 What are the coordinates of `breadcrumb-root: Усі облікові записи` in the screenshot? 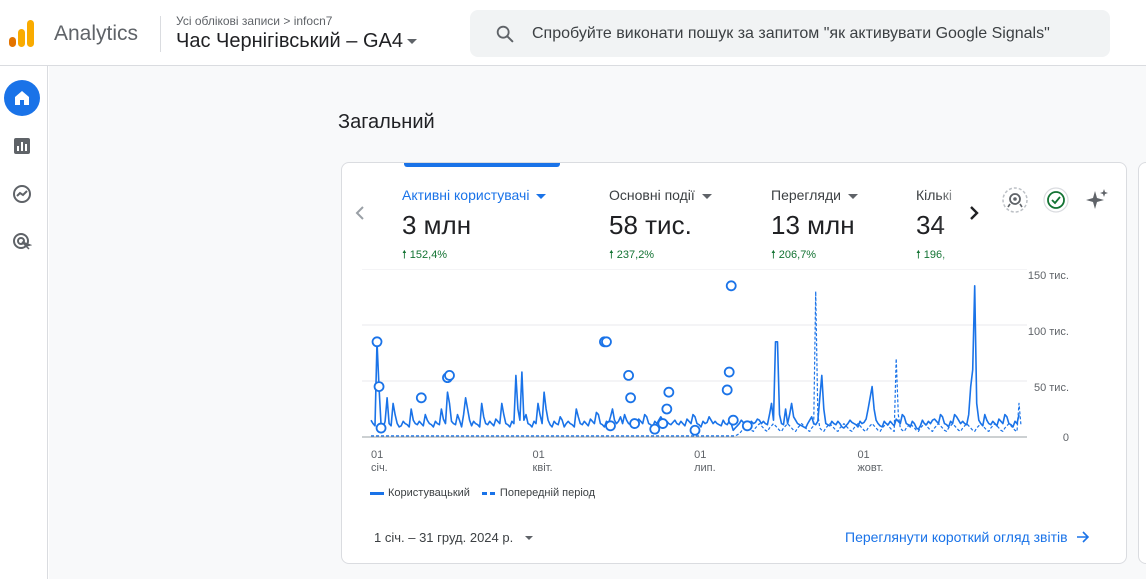 It's located at (228, 20).